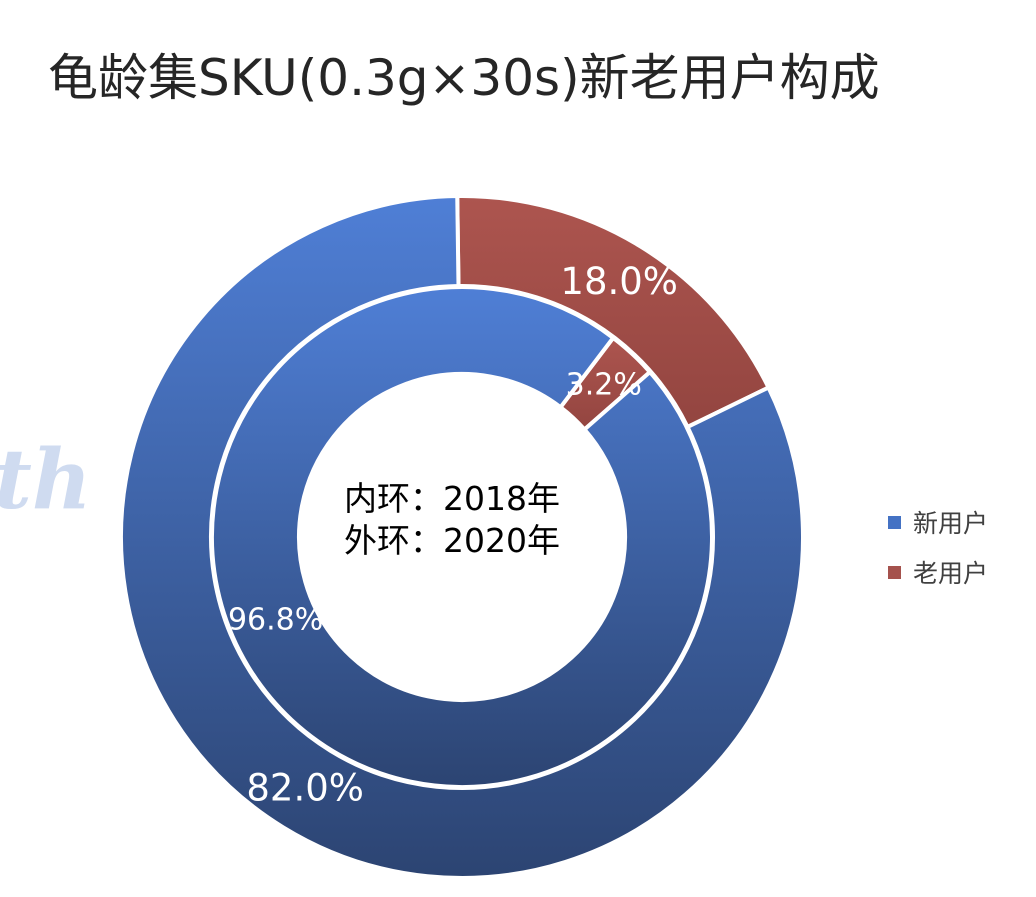  What do you see at coordinates (604, 384) in the screenshot?
I see `inner-ring-label-old-users: 3.2%` at bounding box center [604, 384].